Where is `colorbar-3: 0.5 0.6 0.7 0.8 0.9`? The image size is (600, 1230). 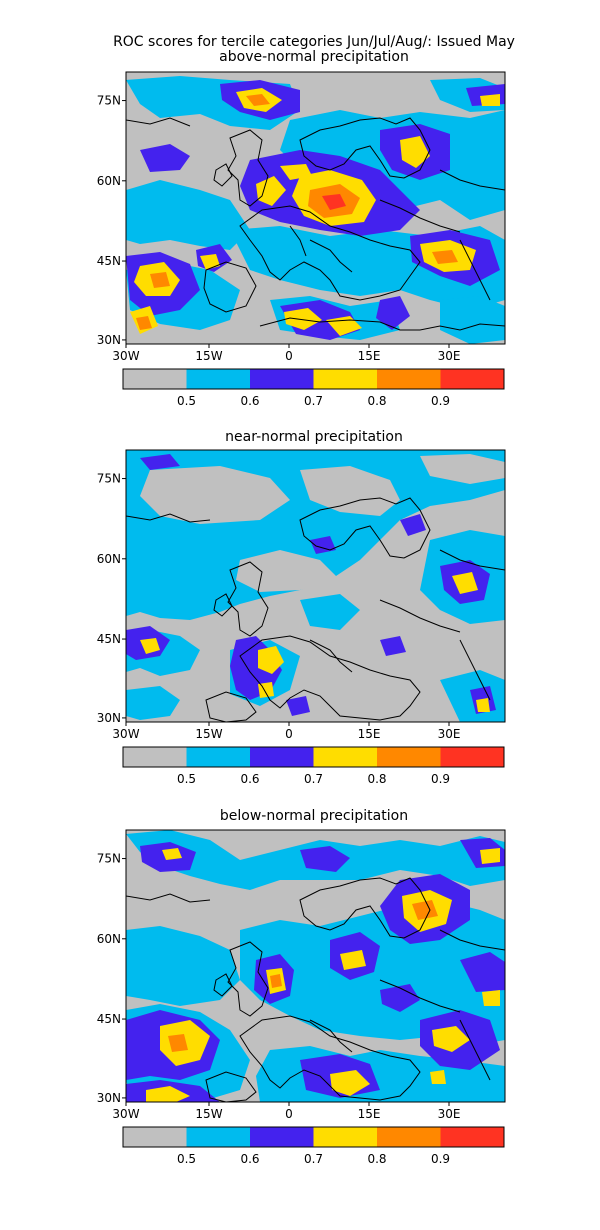
colorbar-3: 0.5 0.6 0.7 0.8 0.9 is located at coordinates (313, 1146).